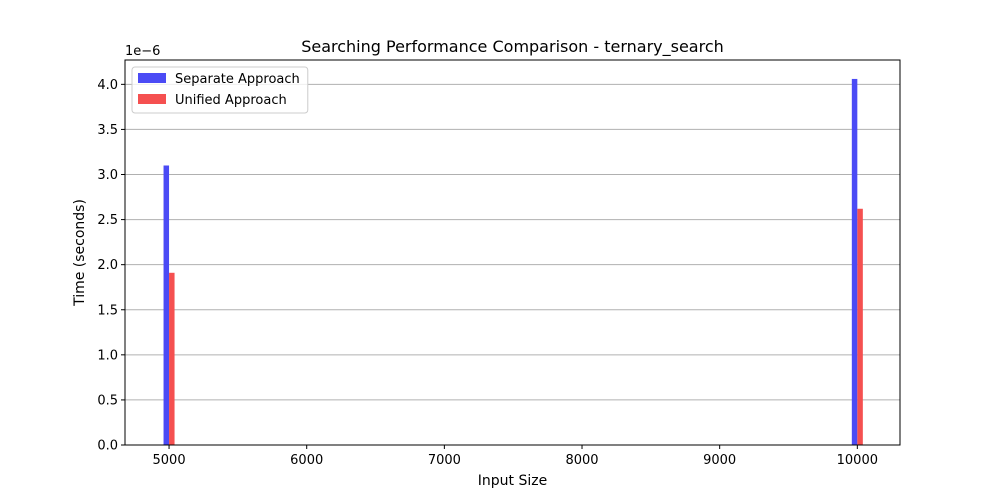  What do you see at coordinates (107, 400) in the screenshot?
I see `y-tick-label: 0.5` at bounding box center [107, 400].